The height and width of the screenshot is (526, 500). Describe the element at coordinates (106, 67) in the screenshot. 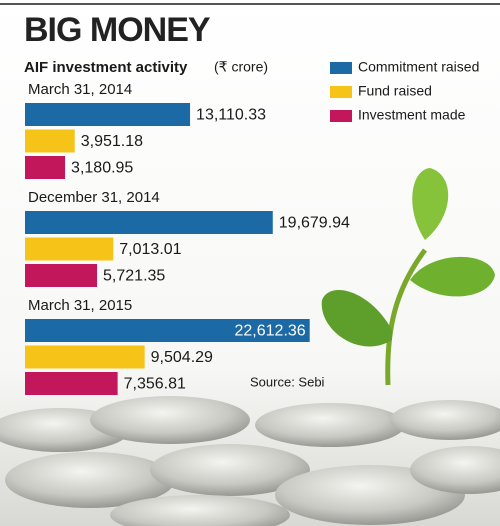

I see `subtitle: AIF investment activity` at that location.